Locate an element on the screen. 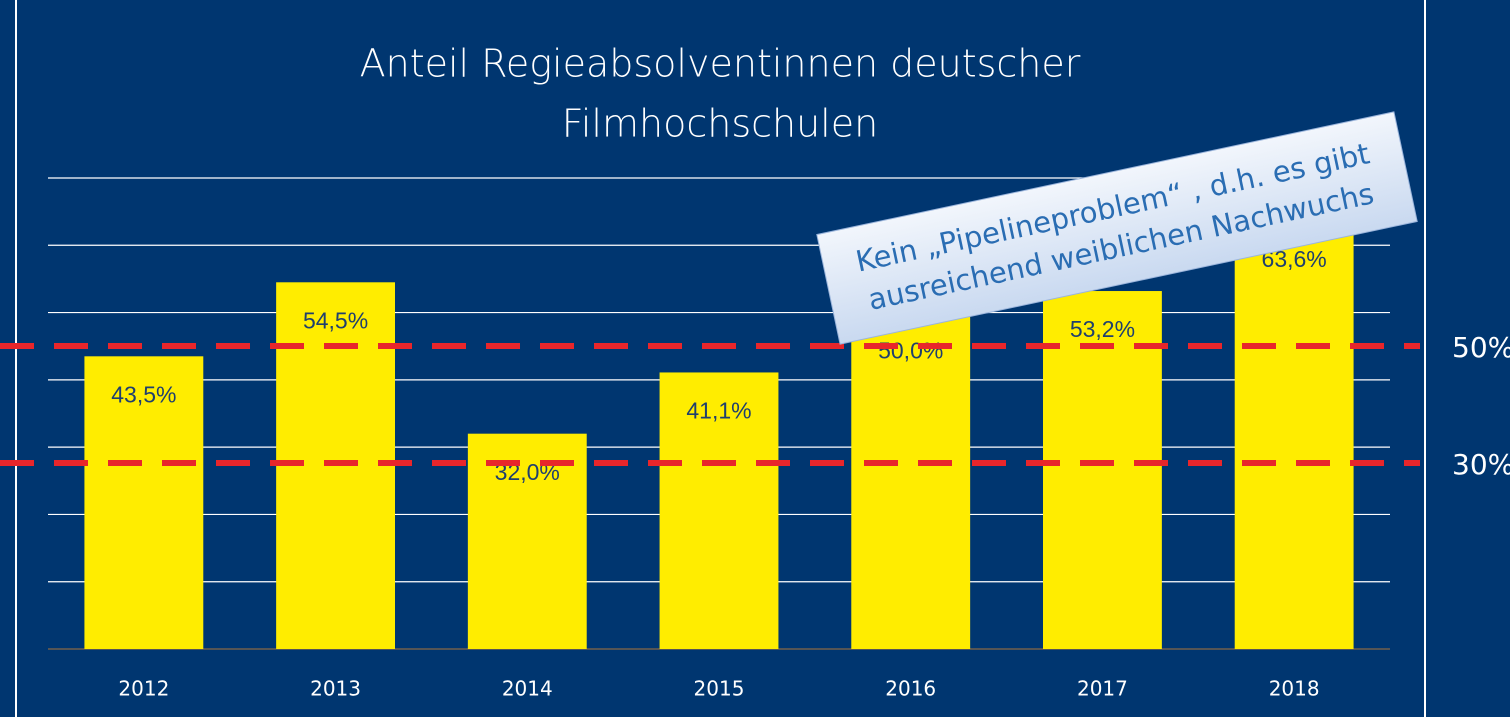 This screenshot has height=717, width=1510. reference-label: 50% is located at coordinates (1481, 347).